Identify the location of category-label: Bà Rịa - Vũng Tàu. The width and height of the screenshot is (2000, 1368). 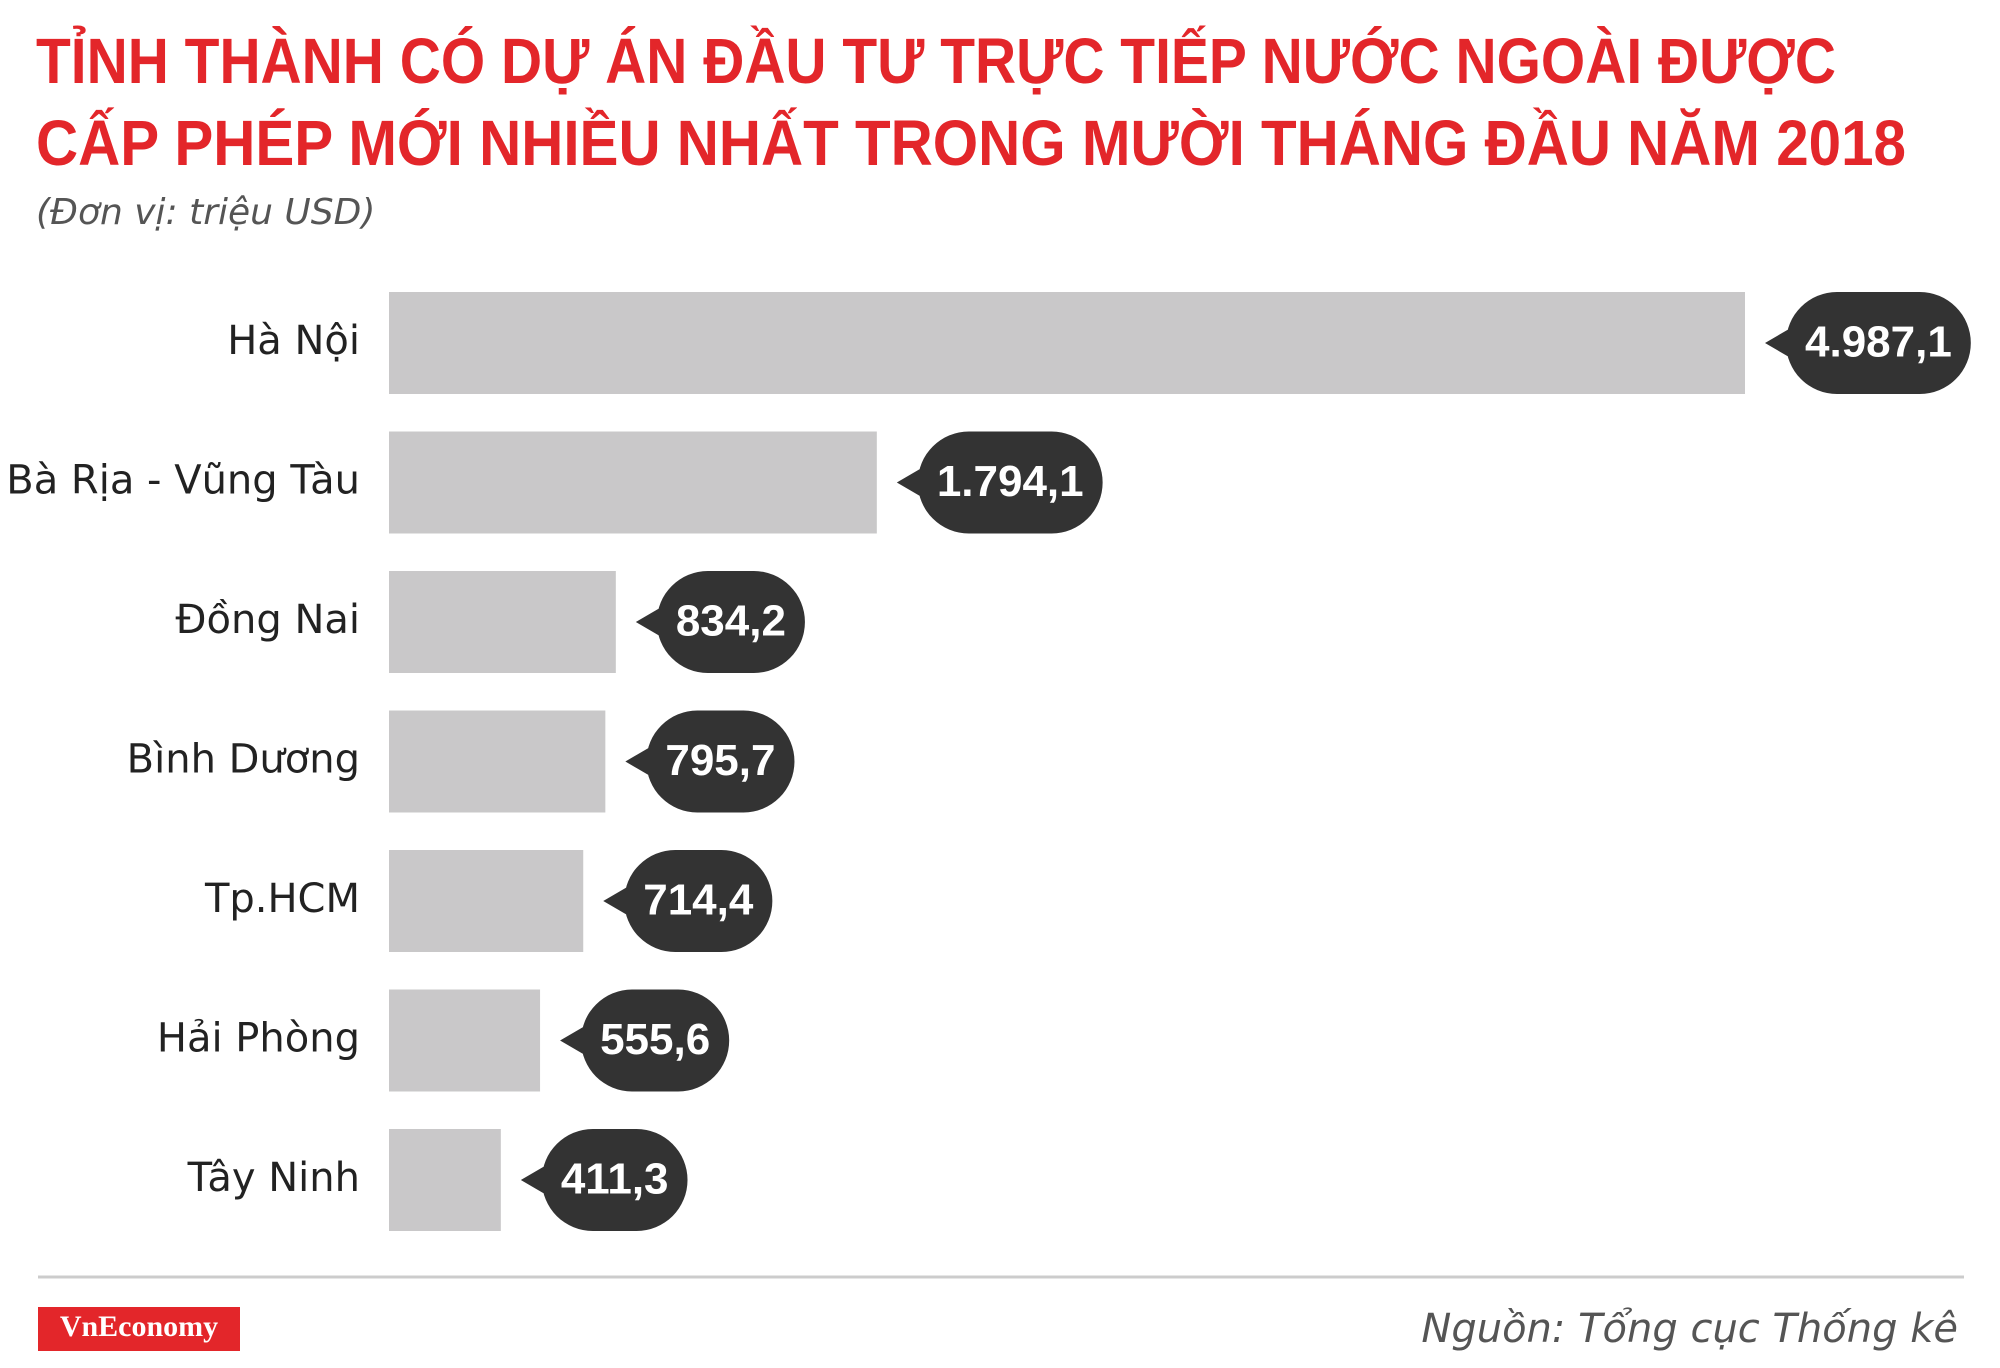
(183, 481).